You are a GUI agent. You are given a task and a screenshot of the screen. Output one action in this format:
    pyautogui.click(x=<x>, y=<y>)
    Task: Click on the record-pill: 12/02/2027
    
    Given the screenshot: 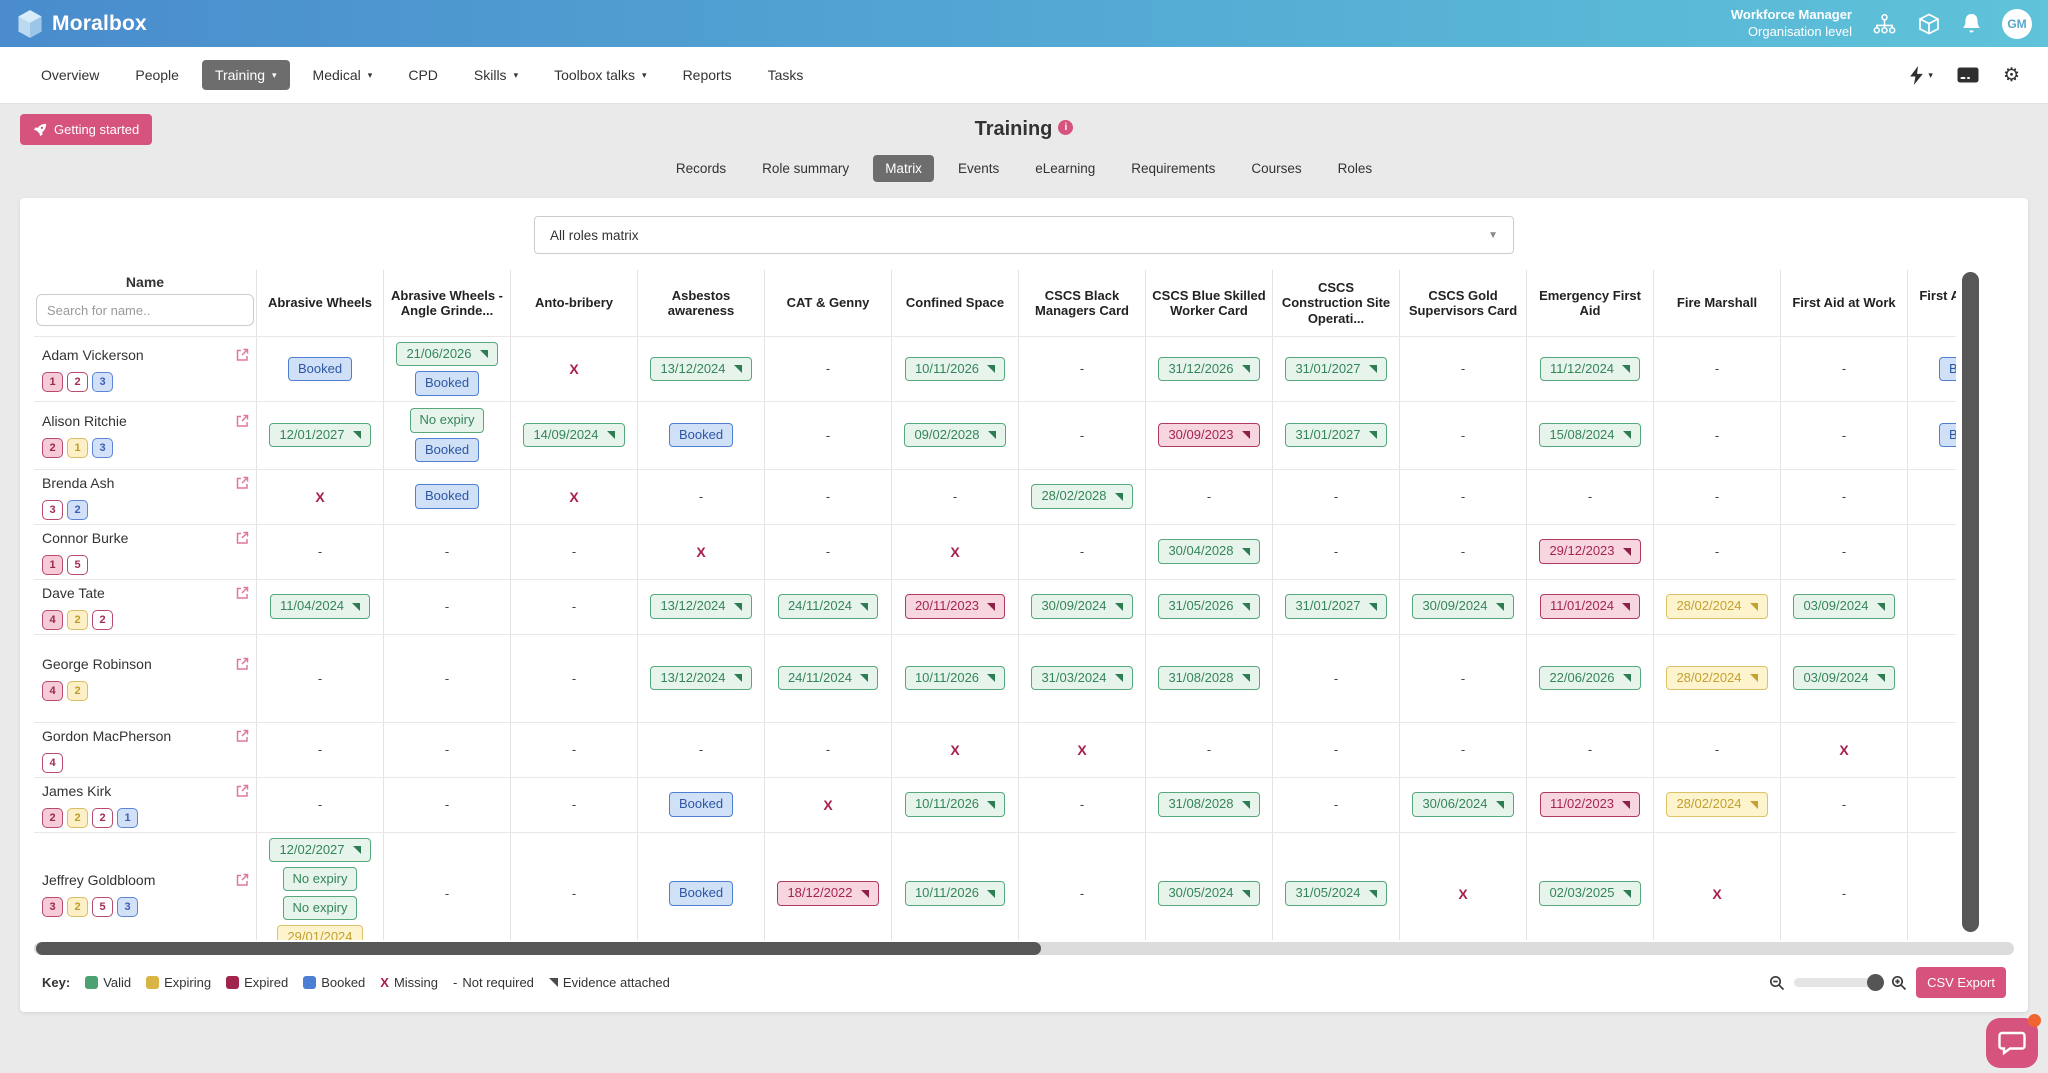 What is the action you would take?
    pyautogui.click(x=320, y=849)
    